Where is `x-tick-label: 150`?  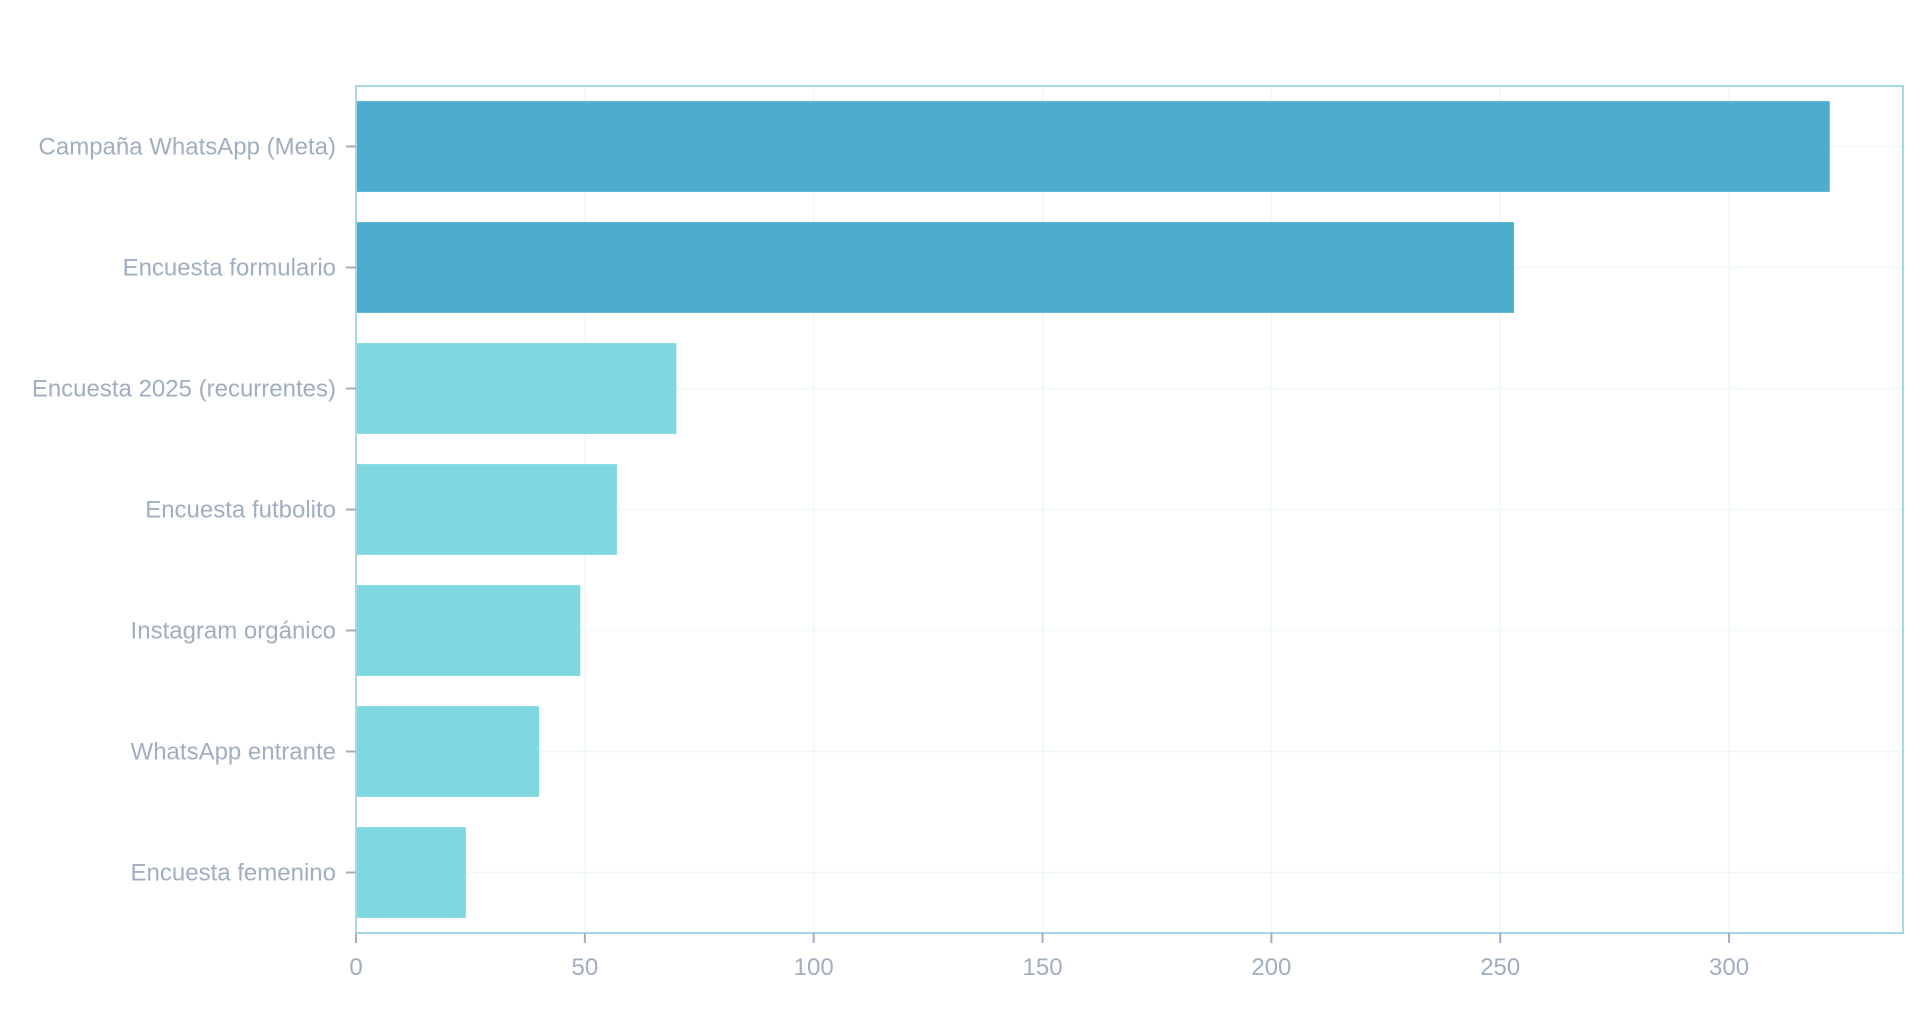
x-tick-label: 150 is located at coordinates (1043, 967).